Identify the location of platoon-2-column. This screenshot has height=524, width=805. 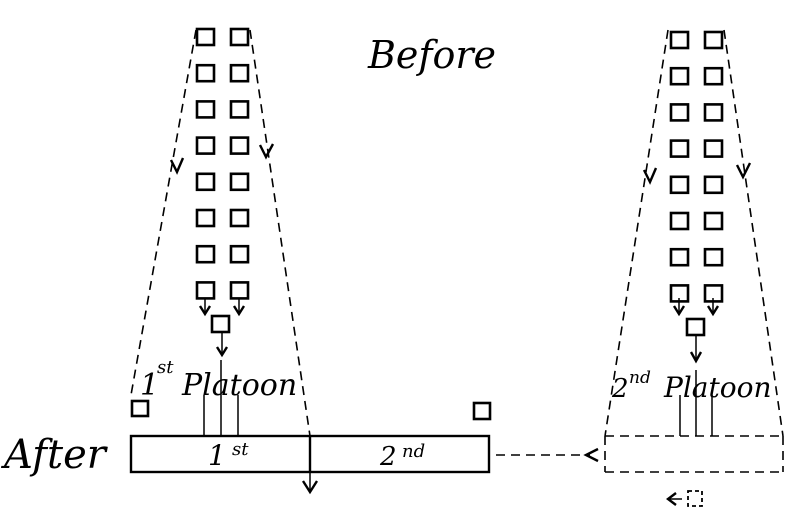
(696, 166).